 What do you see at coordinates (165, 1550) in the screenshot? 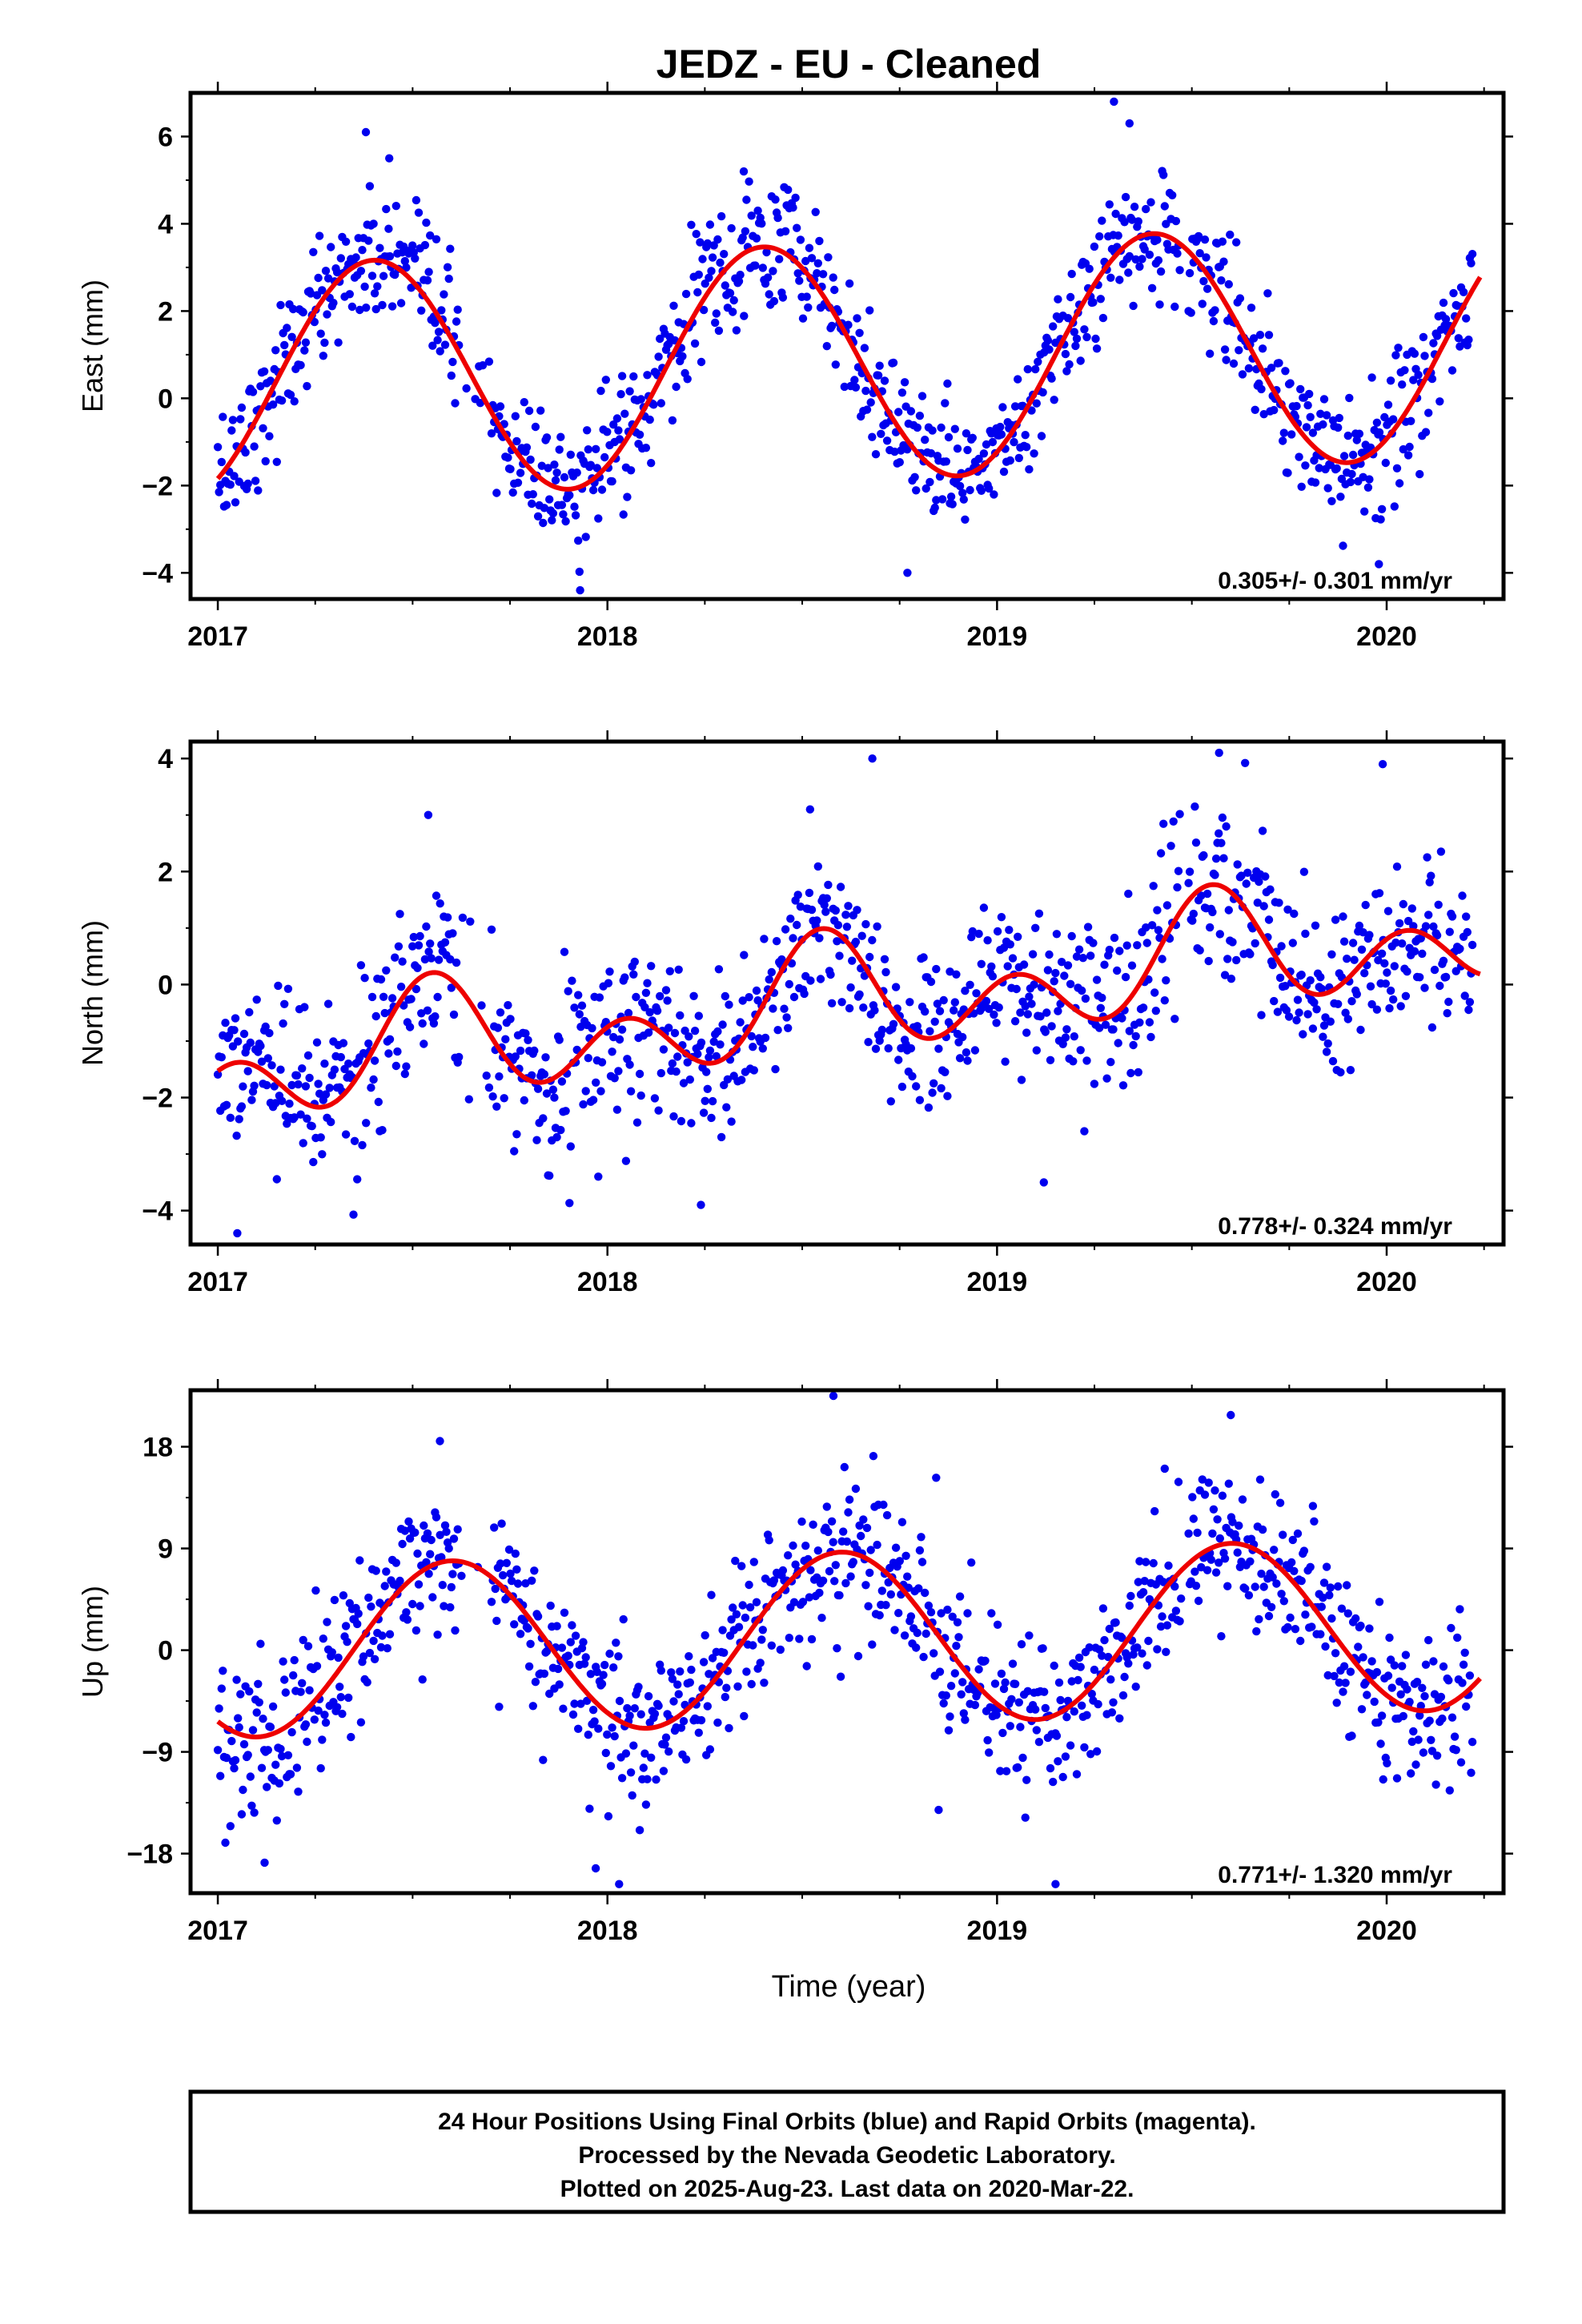
I see `up-y-tick-label: 9` at bounding box center [165, 1550].